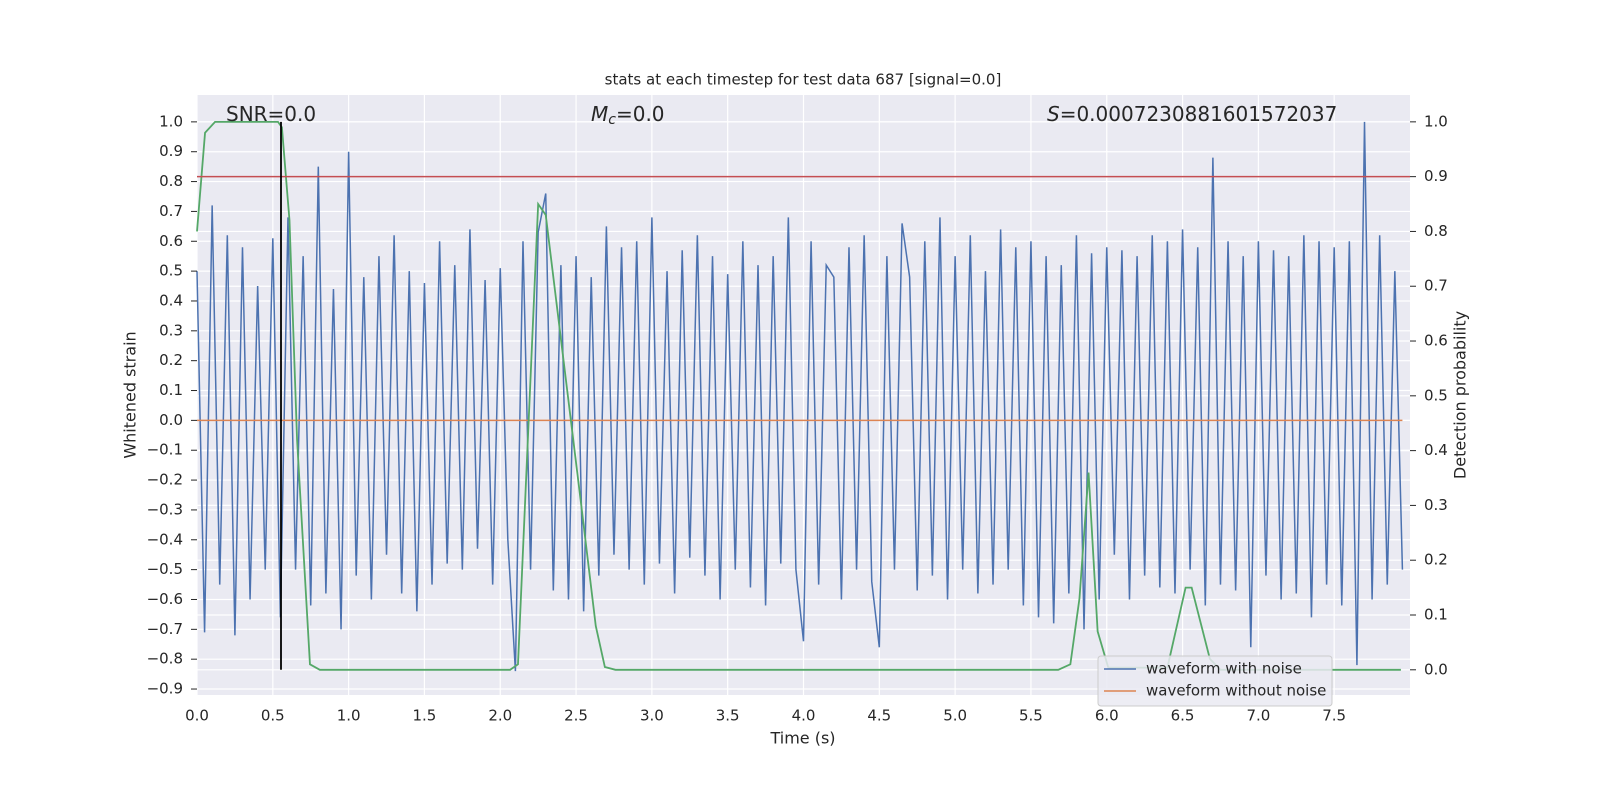  What do you see at coordinates (728, 716) in the screenshot?
I see `x-tick-label: 3.5` at bounding box center [728, 716].